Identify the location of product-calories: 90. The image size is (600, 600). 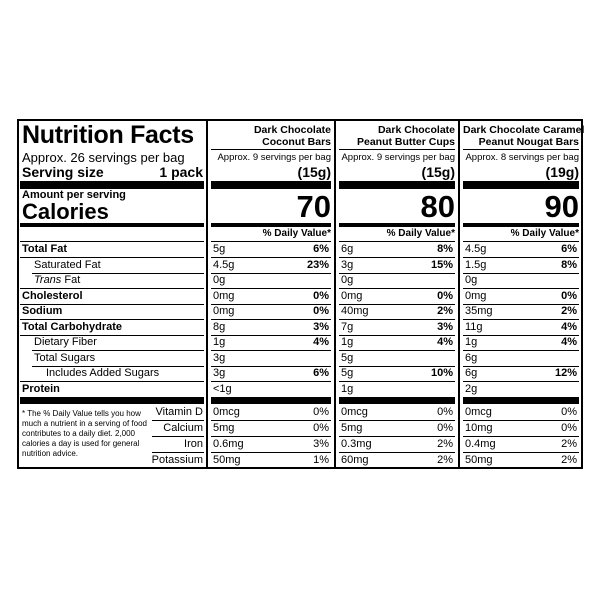
(561, 206).